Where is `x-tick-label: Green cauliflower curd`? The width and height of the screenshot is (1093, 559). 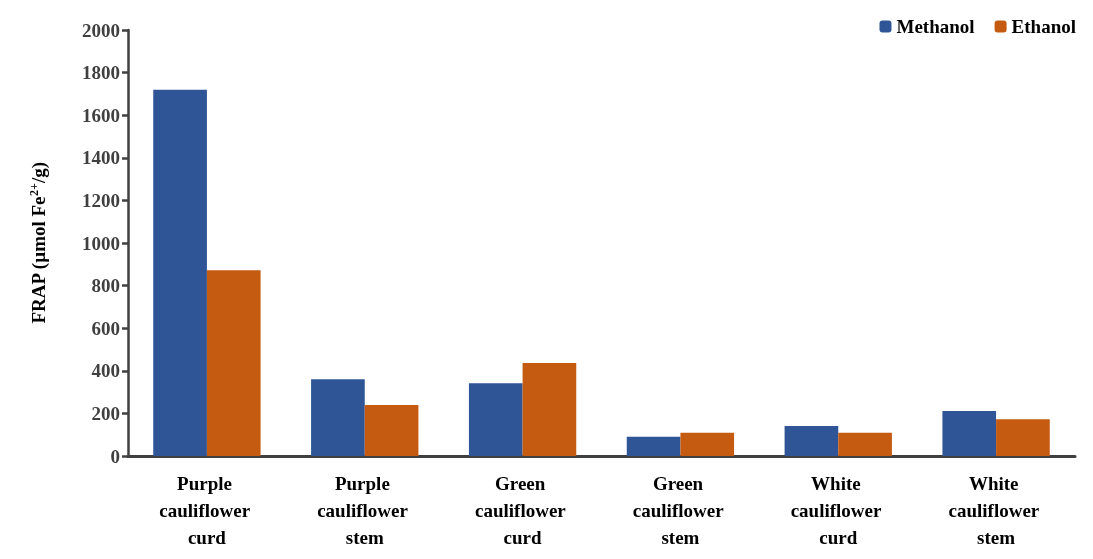
x-tick-label: Green cauliflower curd is located at coordinates (523, 510).